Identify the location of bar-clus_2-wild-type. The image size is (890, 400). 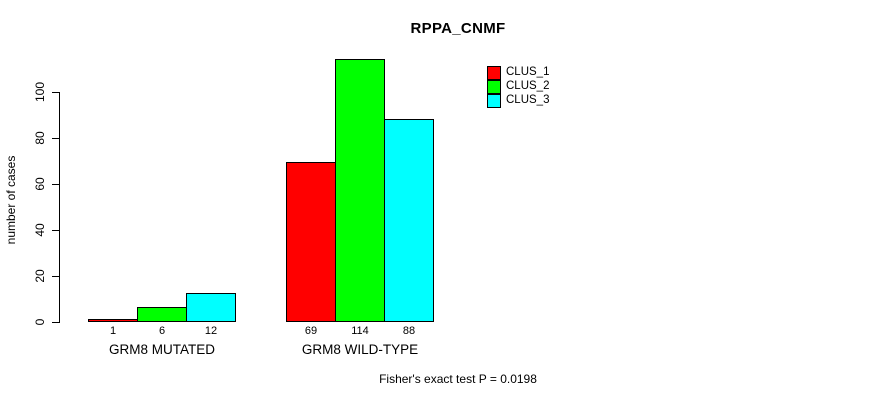
(360, 190).